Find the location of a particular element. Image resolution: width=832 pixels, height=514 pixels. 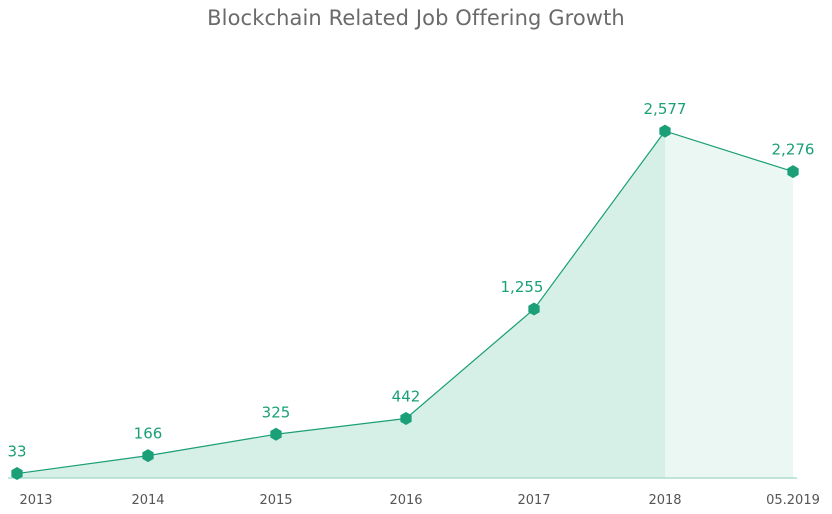

x-tick-label: 2013 is located at coordinates (35, 500).